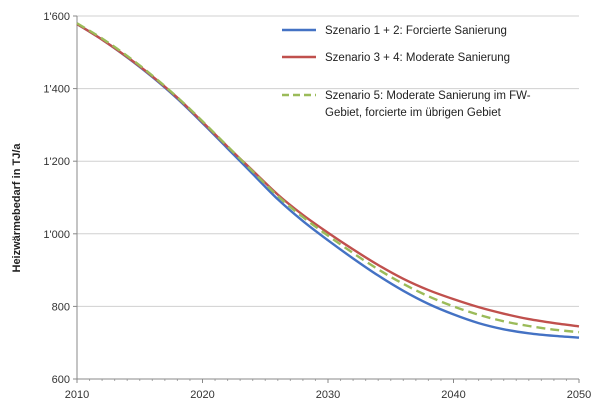 The width and height of the screenshot is (593, 407). What do you see at coordinates (56, 235) in the screenshot?
I see `y-tick-label: 1'000` at bounding box center [56, 235].